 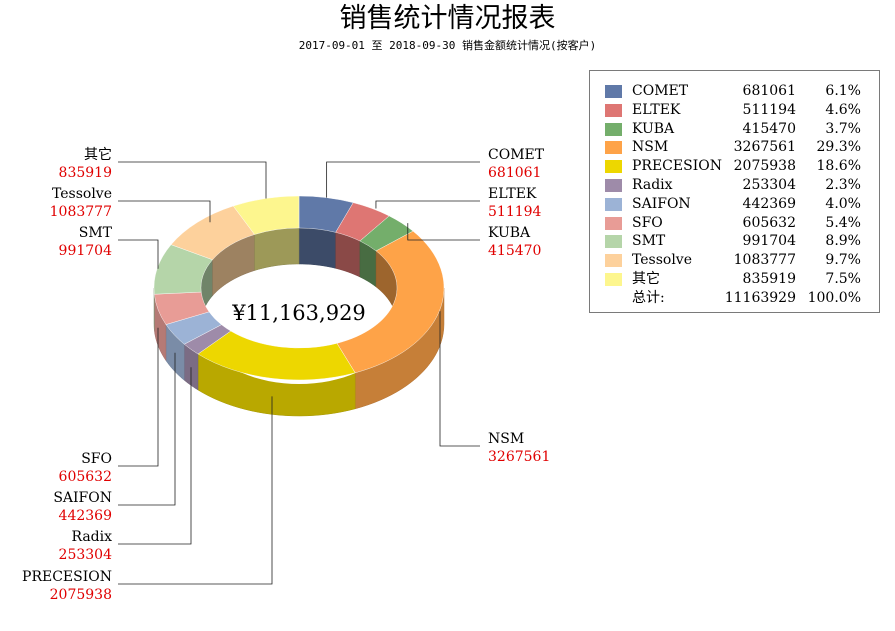 I want to click on legend-name: NSM, so click(x=650, y=147).